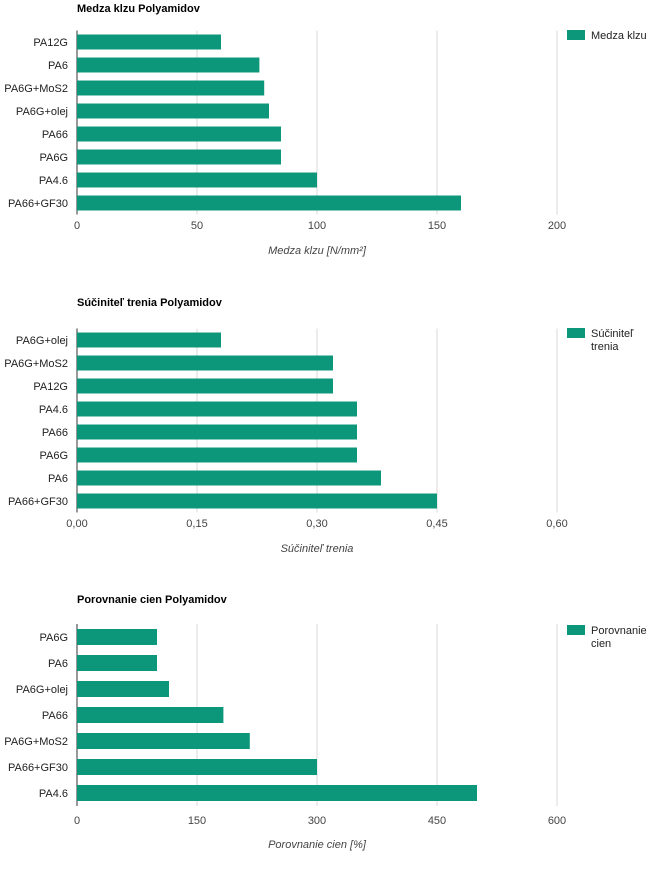  I want to click on x-axis-title: Porovnanie cien [%], so click(317, 845).